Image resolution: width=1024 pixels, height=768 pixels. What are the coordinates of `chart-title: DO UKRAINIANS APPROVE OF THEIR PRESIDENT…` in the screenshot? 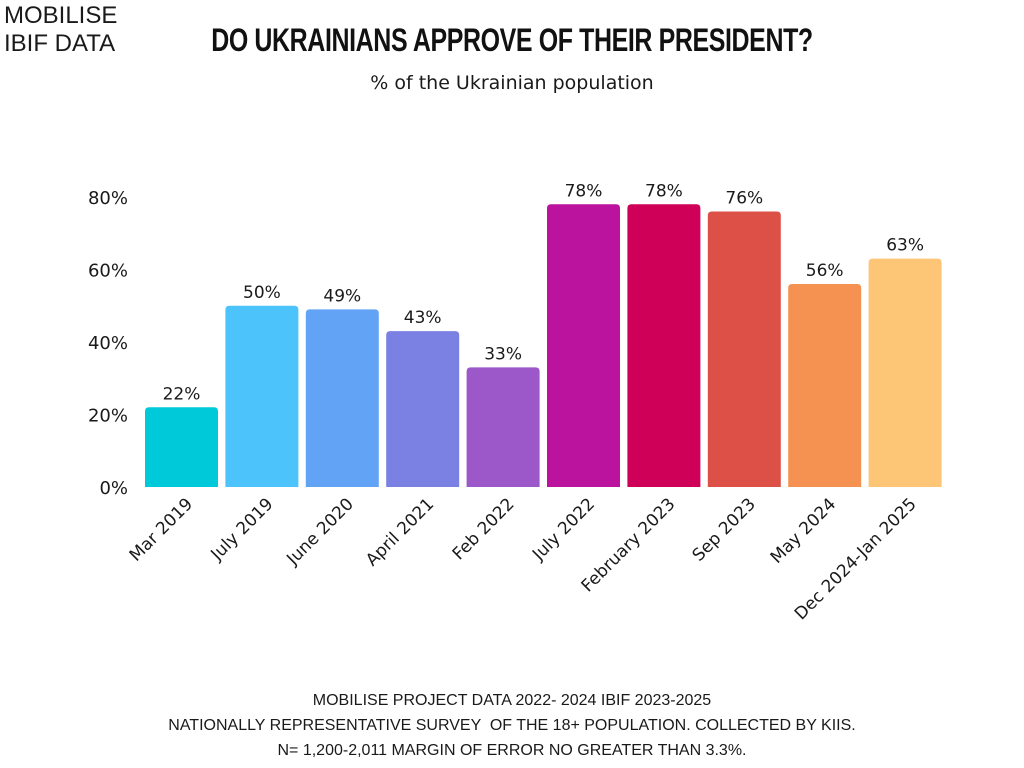 It's located at (512, 40).